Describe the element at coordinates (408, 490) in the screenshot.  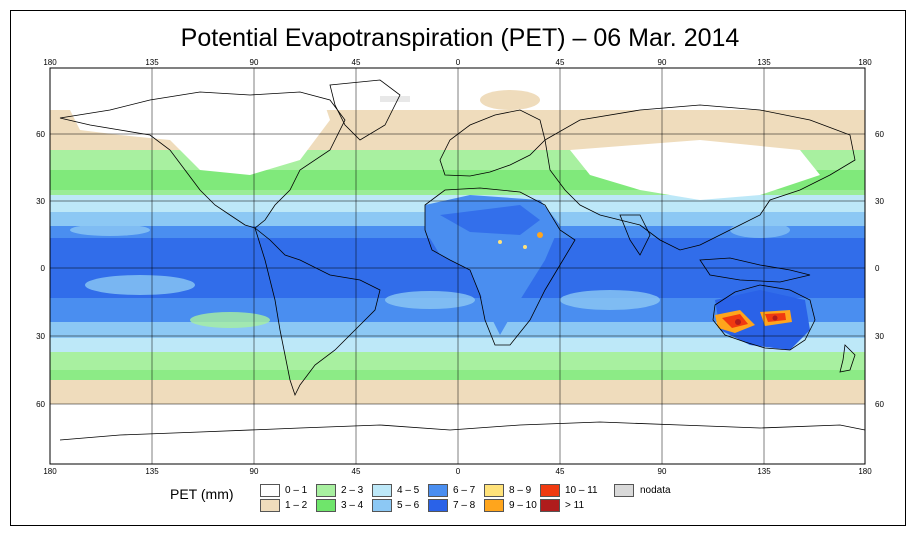
I see `legend-range-label: 4 – 5` at that location.